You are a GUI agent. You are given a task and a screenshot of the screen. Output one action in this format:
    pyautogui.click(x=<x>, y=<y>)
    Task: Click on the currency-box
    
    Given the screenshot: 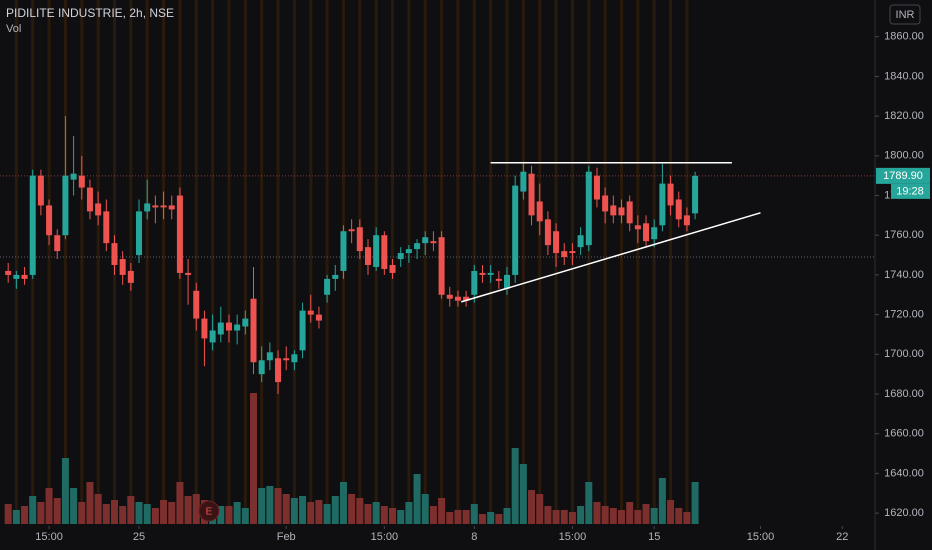 What is the action you would take?
    pyautogui.click(x=905, y=14)
    